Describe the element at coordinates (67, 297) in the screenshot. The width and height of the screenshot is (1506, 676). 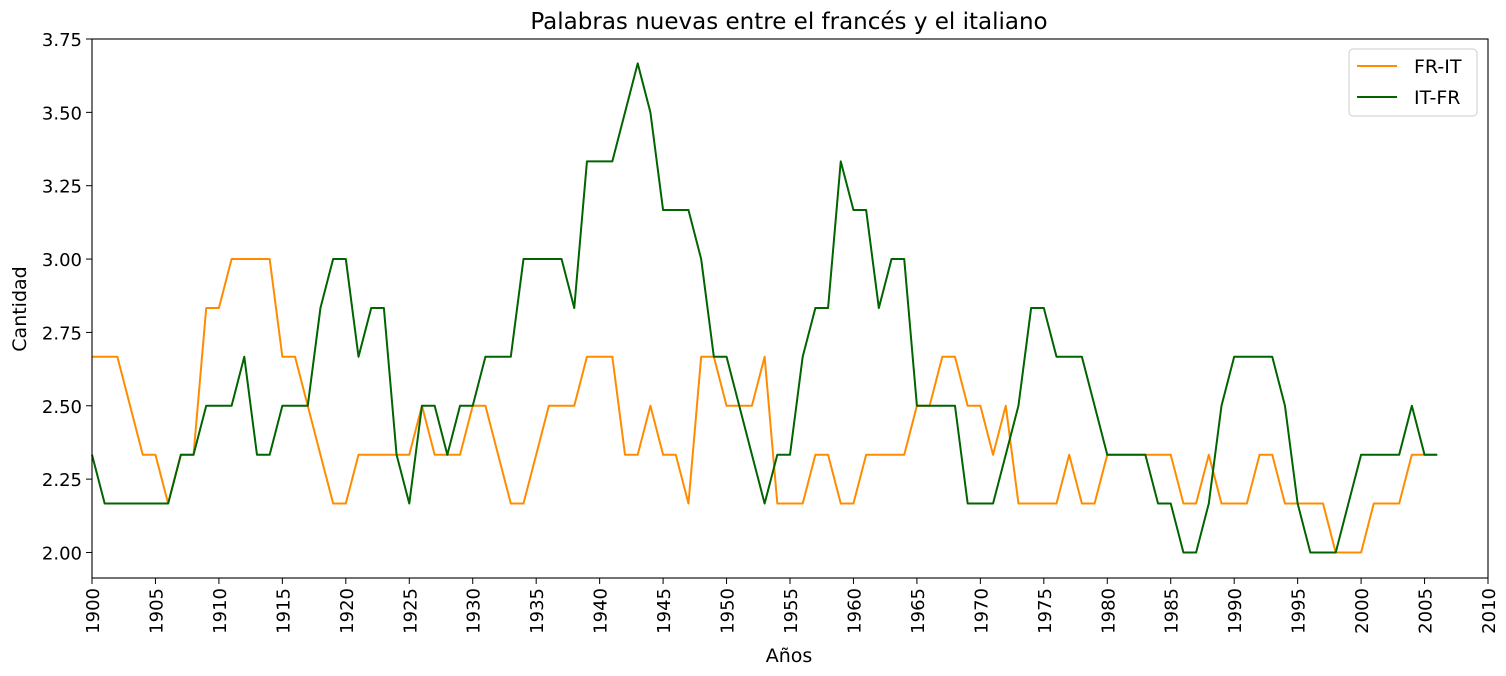
I see `y-axis: 2.00 2.25 2.50 2.75 3.00 3.25 3.50 3.75` at that location.